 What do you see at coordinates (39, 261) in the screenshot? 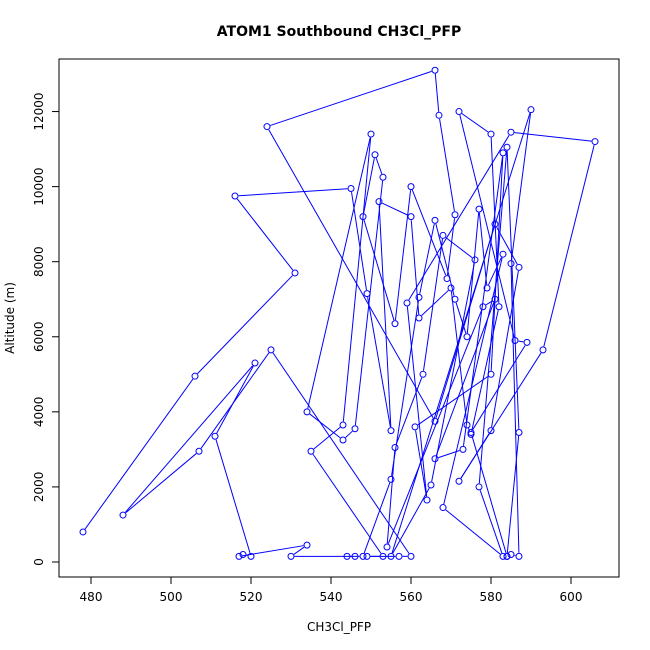
I see `y-tick-label-4: 8000` at bounding box center [39, 261].